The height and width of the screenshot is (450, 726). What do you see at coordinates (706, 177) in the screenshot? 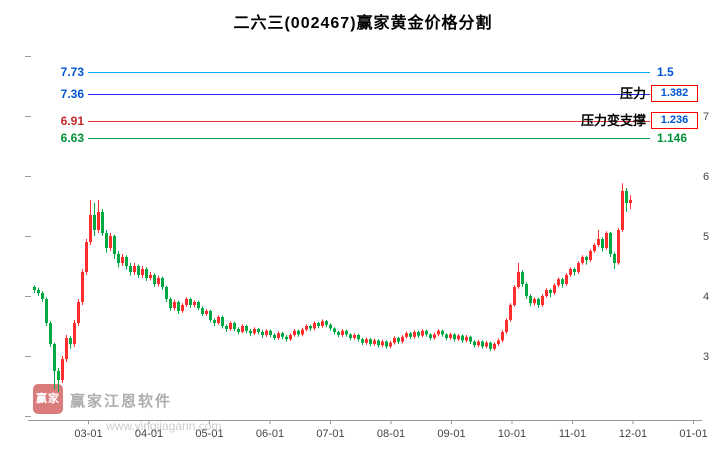
I see `y-axis-label: 6` at bounding box center [706, 177].